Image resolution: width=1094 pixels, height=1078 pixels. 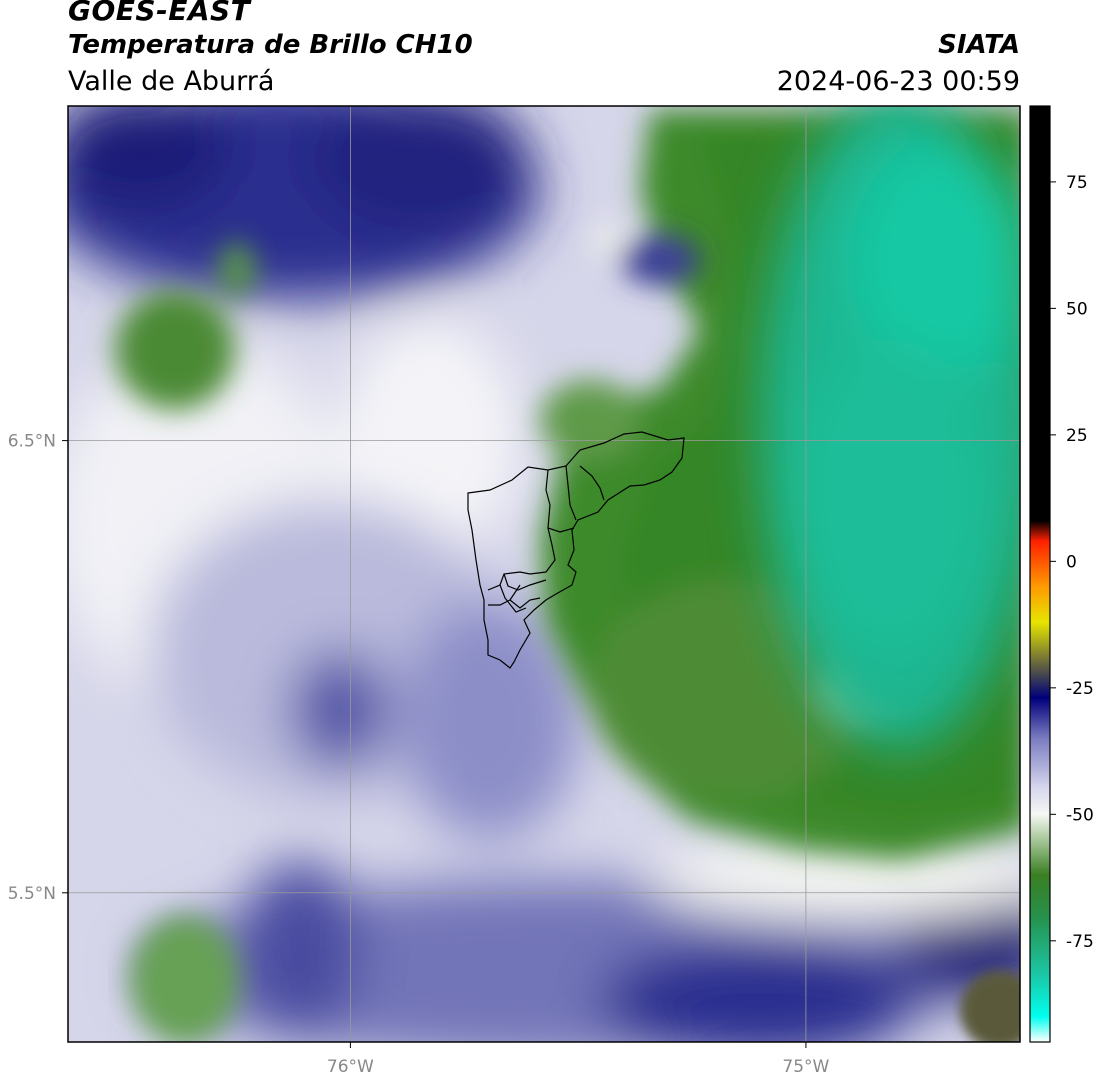 What do you see at coordinates (1040, 574) in the screenshot?
I see `colorbar-scale` at bounding box center [1040, 574].